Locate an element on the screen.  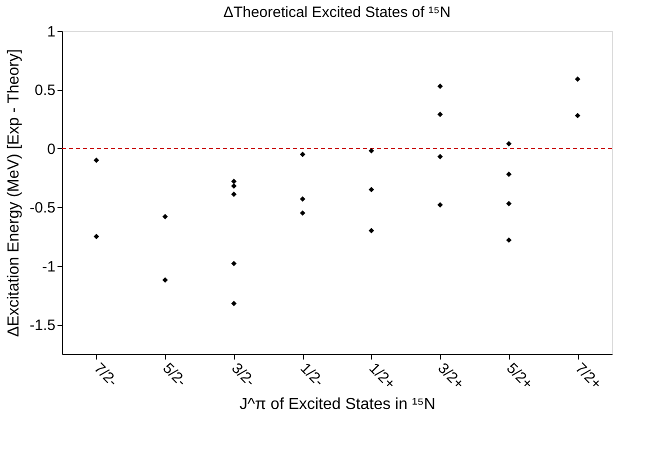
chart-title: ΔTheoretical Excited States of ¹⁵N is located at coordinates (337, 12).